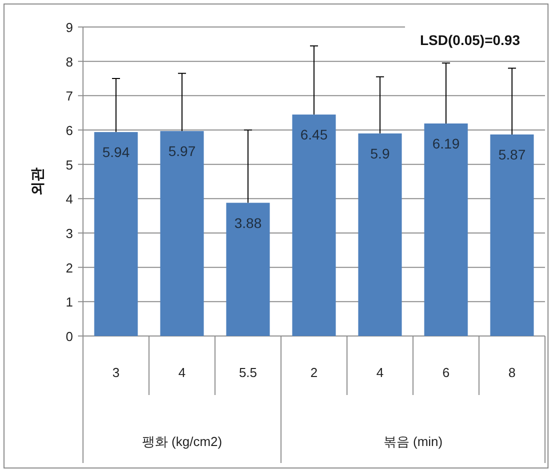 This screenshot has height=472, width=552. I want to click on data-label: 5.87, so click(512, 154).